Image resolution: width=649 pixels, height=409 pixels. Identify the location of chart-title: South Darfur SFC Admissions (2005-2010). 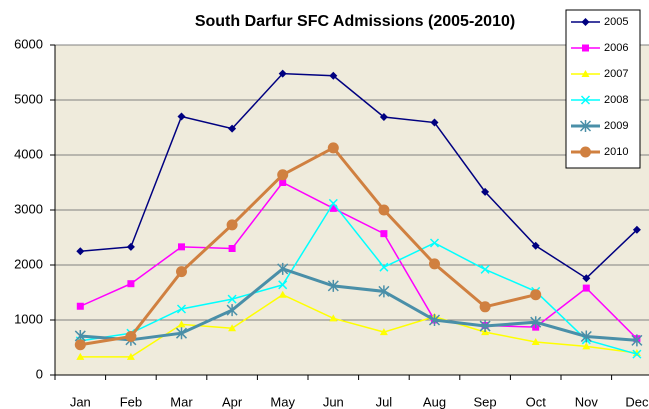
(355, 21).